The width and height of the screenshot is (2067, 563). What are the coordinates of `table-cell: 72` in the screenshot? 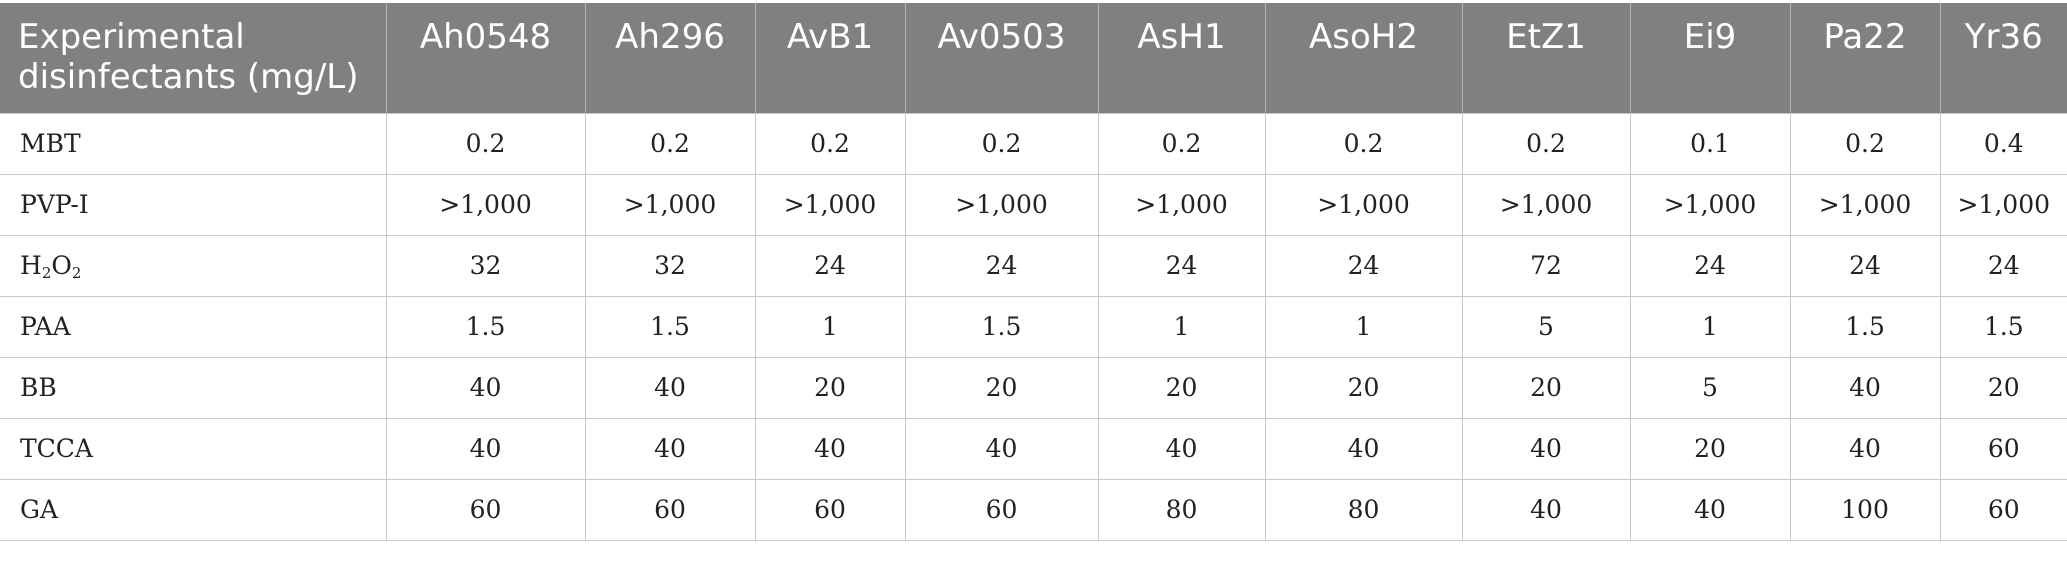 It's located at (1546, 265).